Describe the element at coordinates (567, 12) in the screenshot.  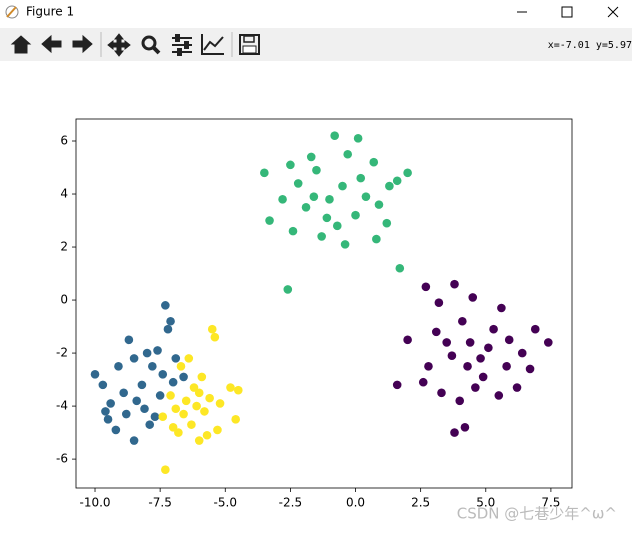
I see `maximize-button` at that location.